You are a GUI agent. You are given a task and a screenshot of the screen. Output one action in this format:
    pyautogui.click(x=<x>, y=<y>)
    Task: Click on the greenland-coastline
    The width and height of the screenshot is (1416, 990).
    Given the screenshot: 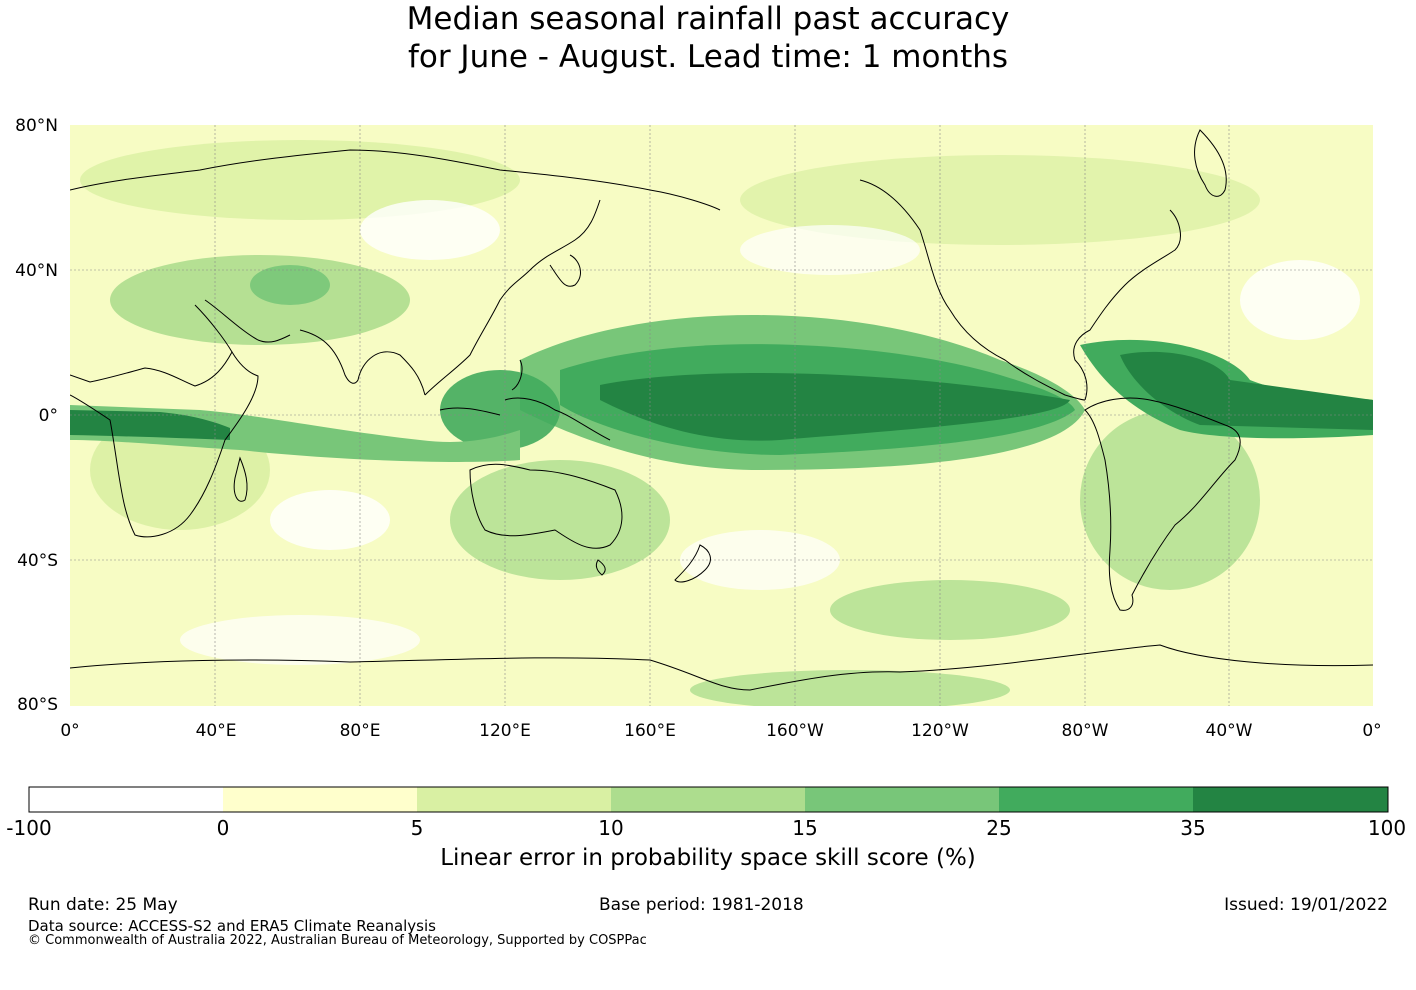 What is the action you would take?
    pyautogui.click(x=1210, y=163)
    